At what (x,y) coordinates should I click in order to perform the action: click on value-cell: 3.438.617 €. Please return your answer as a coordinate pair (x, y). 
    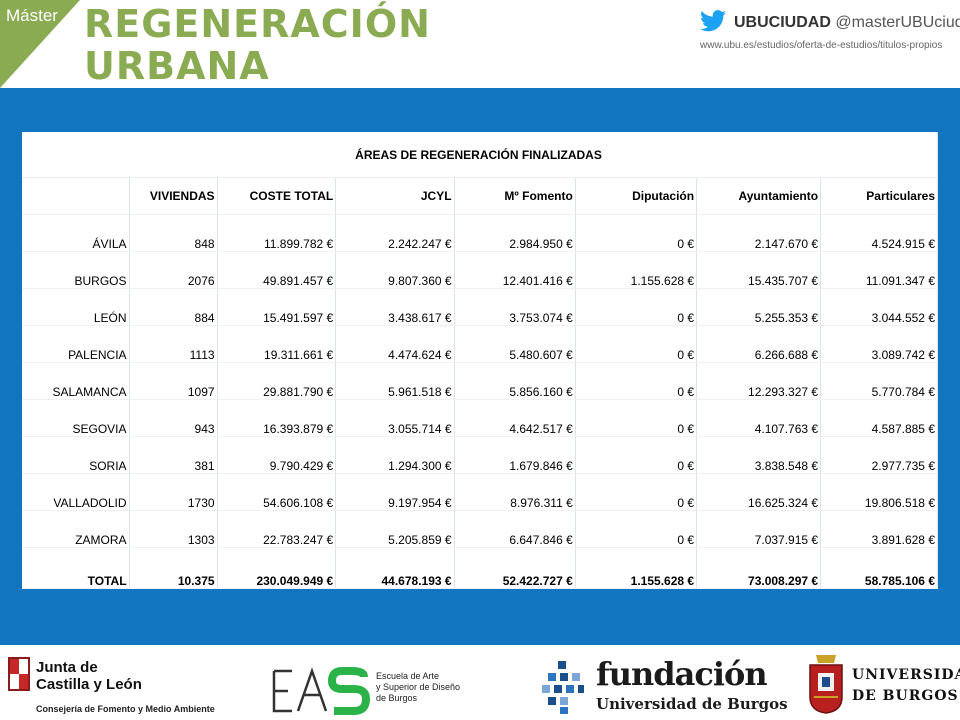
    Looking at the image, I should click on (395, 307).